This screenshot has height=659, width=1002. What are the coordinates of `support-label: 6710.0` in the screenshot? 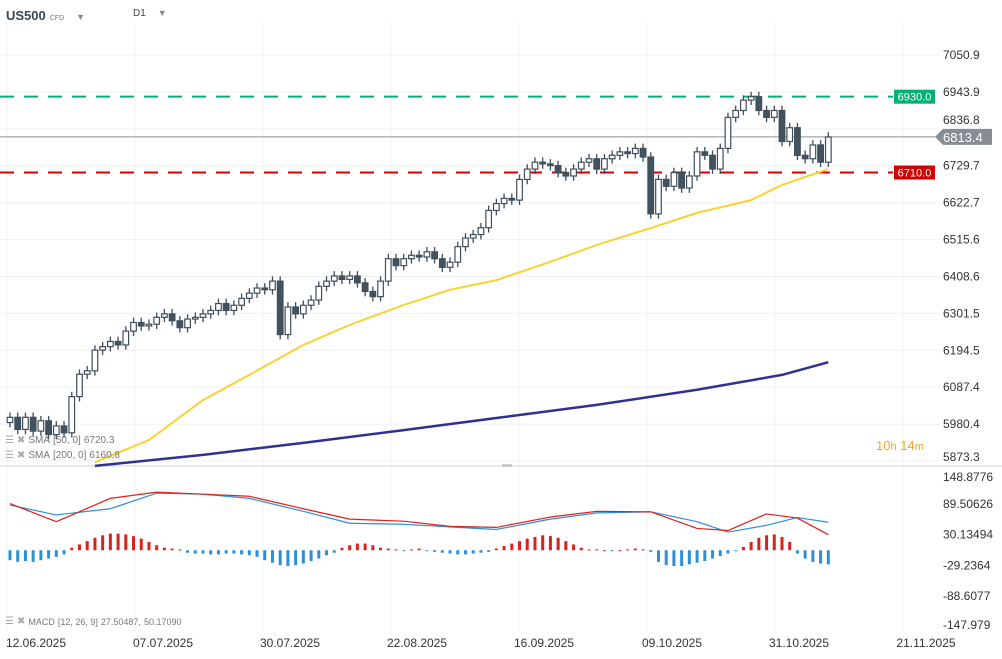 It's located at (915, 174).